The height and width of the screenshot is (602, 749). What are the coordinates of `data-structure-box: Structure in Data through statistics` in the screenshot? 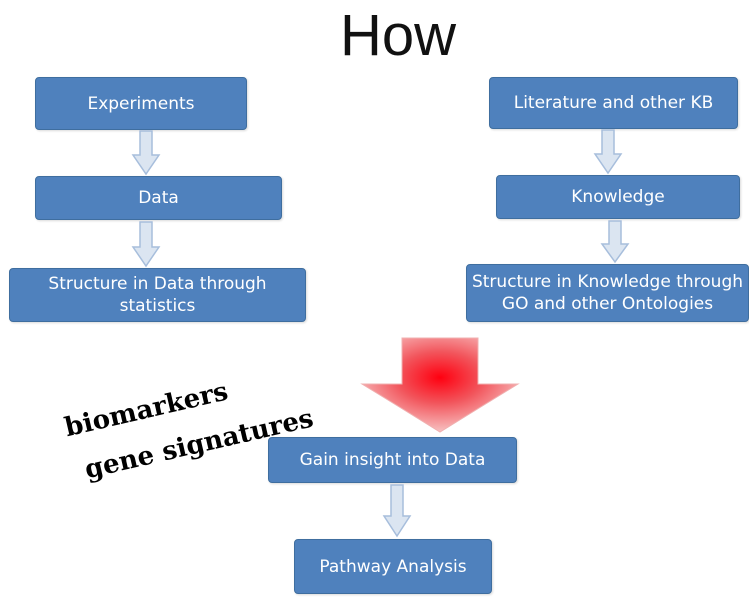 It's located at (157, 295).